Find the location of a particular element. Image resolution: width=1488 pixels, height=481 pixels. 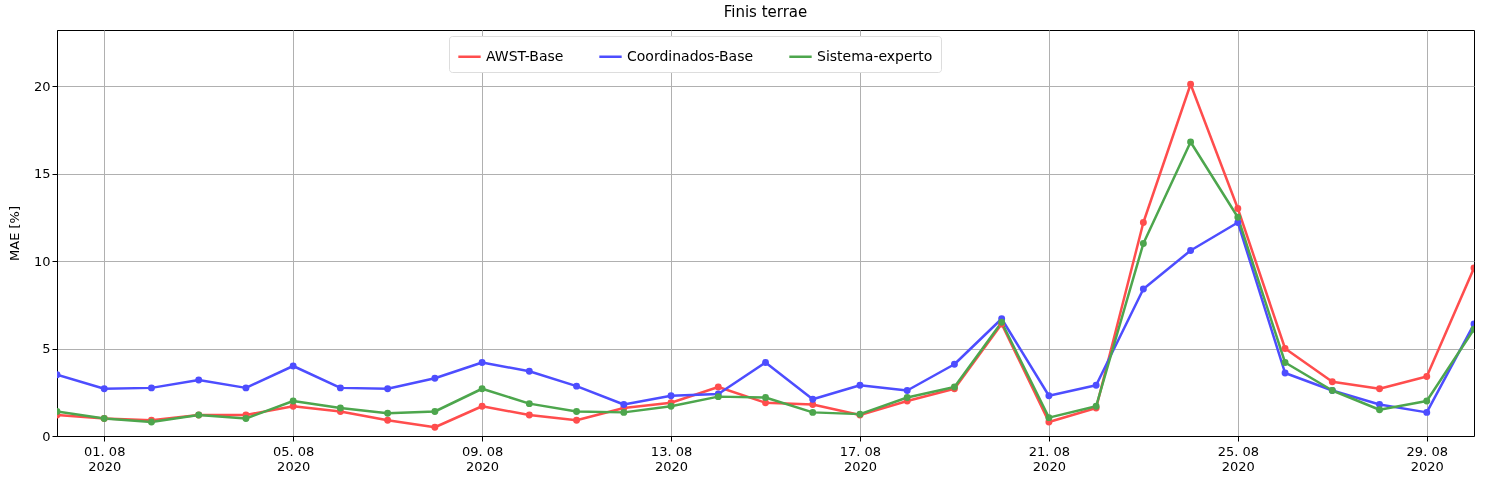

y-tick-label: 5 is located at coordinates (46, 348).